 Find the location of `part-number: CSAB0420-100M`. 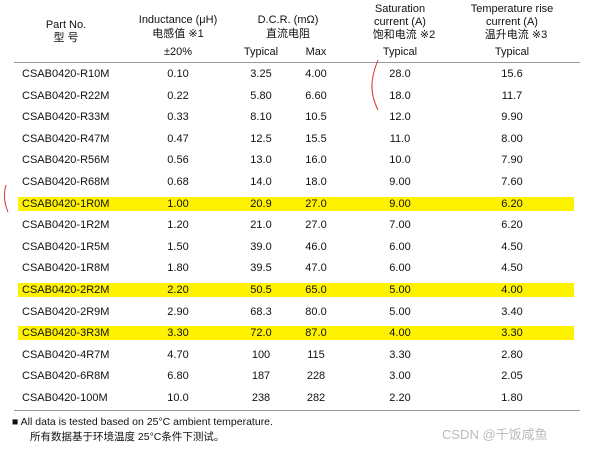

part-number: CSAB0420-100M is located at coordinates (65, 398).